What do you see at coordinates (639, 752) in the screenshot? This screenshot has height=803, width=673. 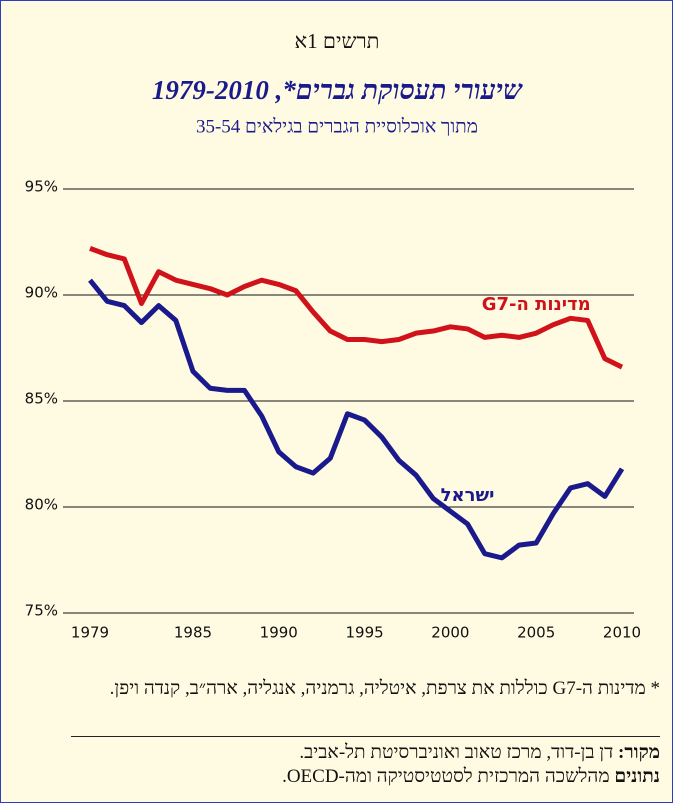 I see `source-label: מקור:` at bounding box center [639, 752].